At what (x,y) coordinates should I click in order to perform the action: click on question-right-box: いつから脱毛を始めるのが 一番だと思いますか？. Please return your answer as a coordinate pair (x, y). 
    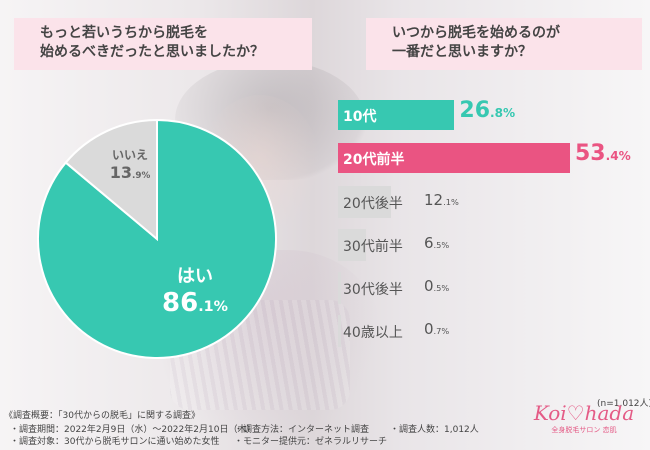
    Looking at the image, I should click on (504, 44).